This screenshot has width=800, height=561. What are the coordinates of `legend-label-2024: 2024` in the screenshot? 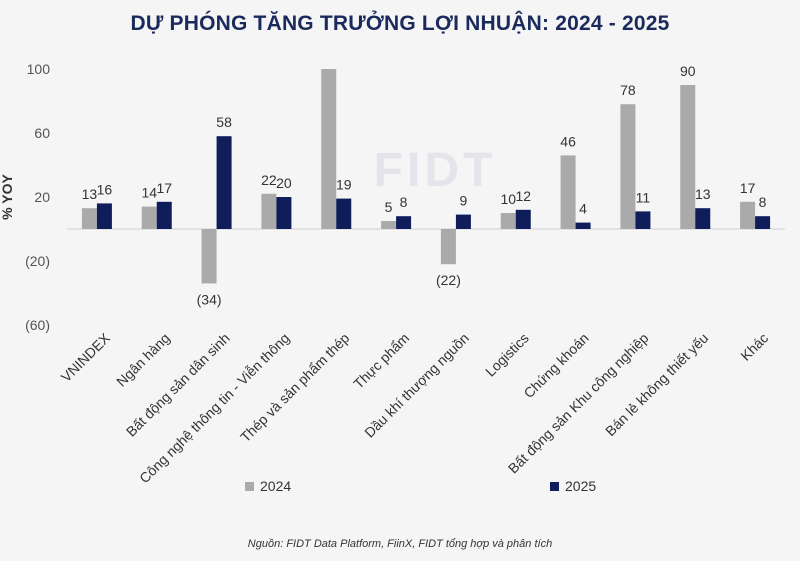 It's located at (275, 486).